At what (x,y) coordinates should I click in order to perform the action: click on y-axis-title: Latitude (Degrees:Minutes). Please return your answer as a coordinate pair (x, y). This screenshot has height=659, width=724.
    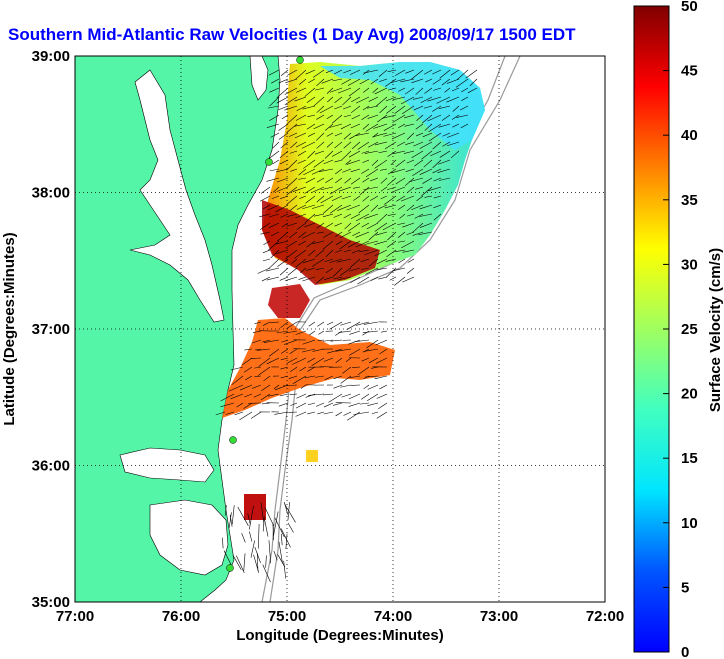
    Looking at the image, I should click on (9, 328).